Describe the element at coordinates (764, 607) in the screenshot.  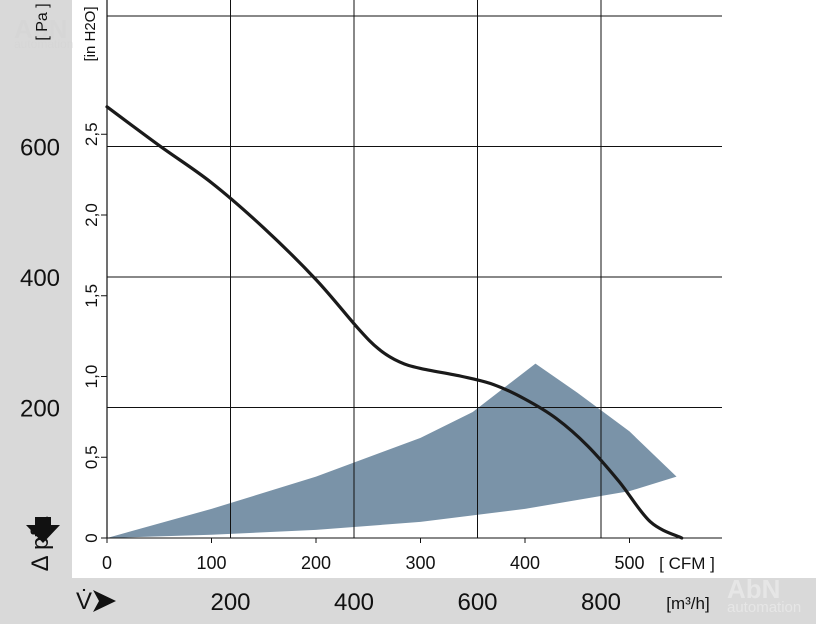
I see `watermark-text-bottom: automation` at that location.